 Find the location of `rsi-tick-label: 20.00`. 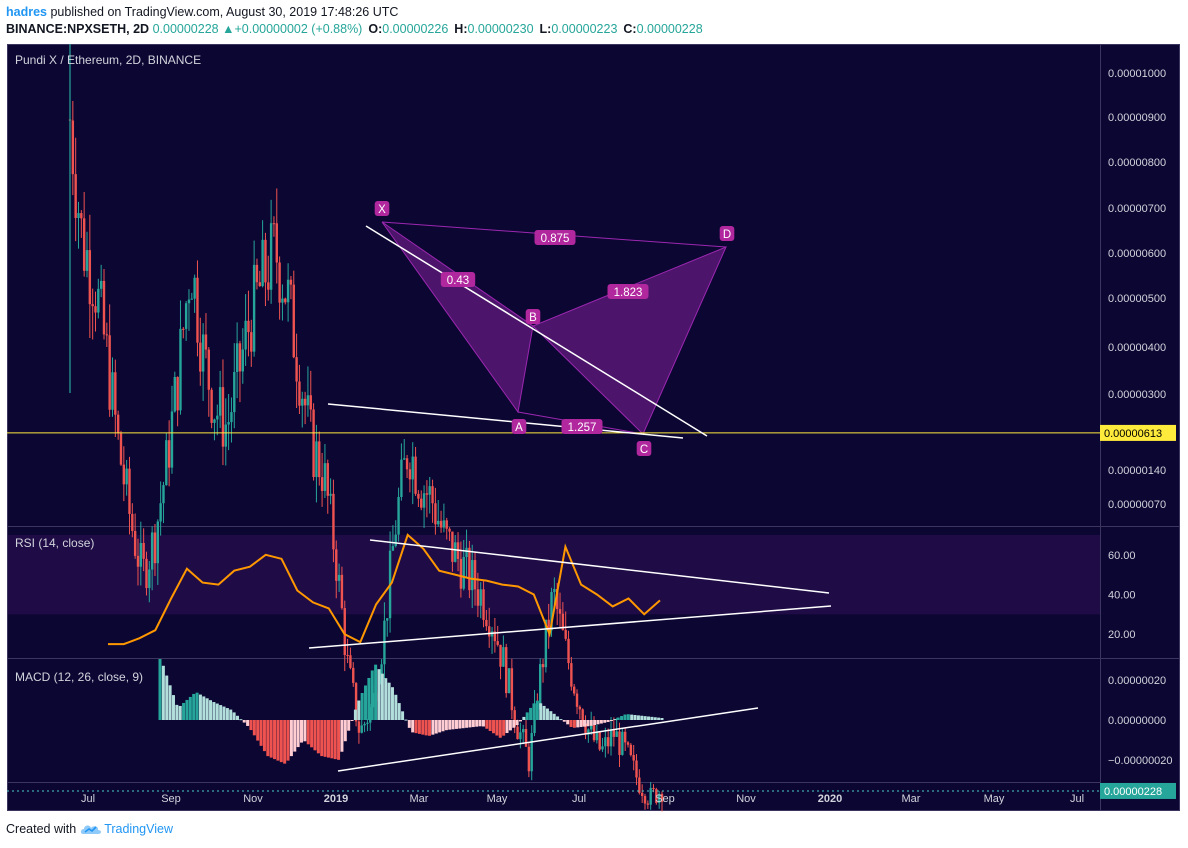

rsi-tick-label: 20.00 is located at coordinates (1122, 635).